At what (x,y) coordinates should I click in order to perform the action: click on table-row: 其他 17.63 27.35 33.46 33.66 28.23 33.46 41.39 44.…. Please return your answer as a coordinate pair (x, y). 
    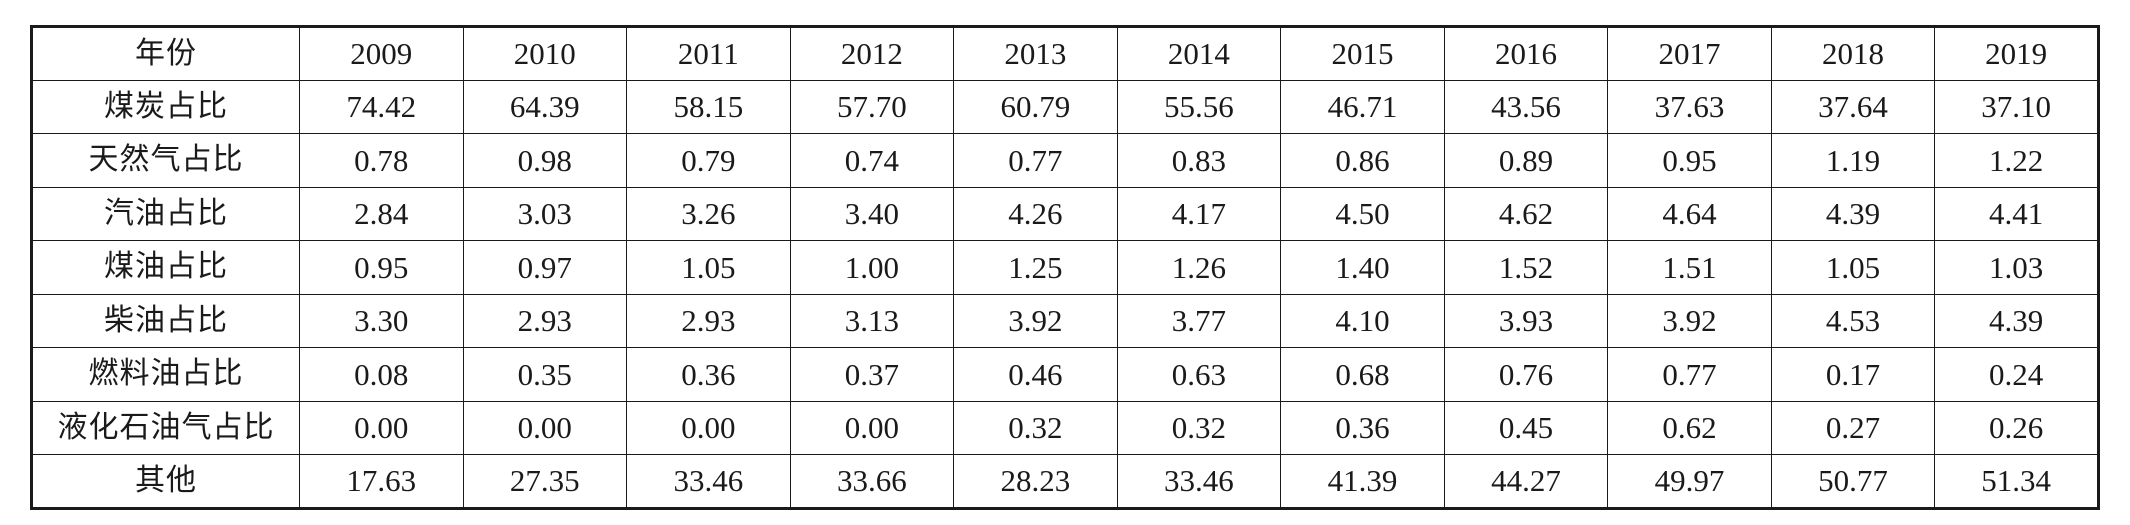
    Looking at the image, I should click on (1065, 481).